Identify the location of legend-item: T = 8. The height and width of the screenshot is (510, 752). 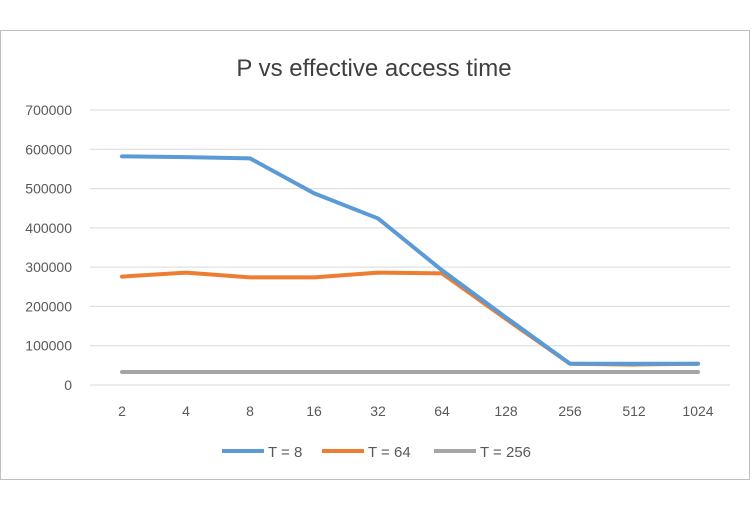
(262, 452).